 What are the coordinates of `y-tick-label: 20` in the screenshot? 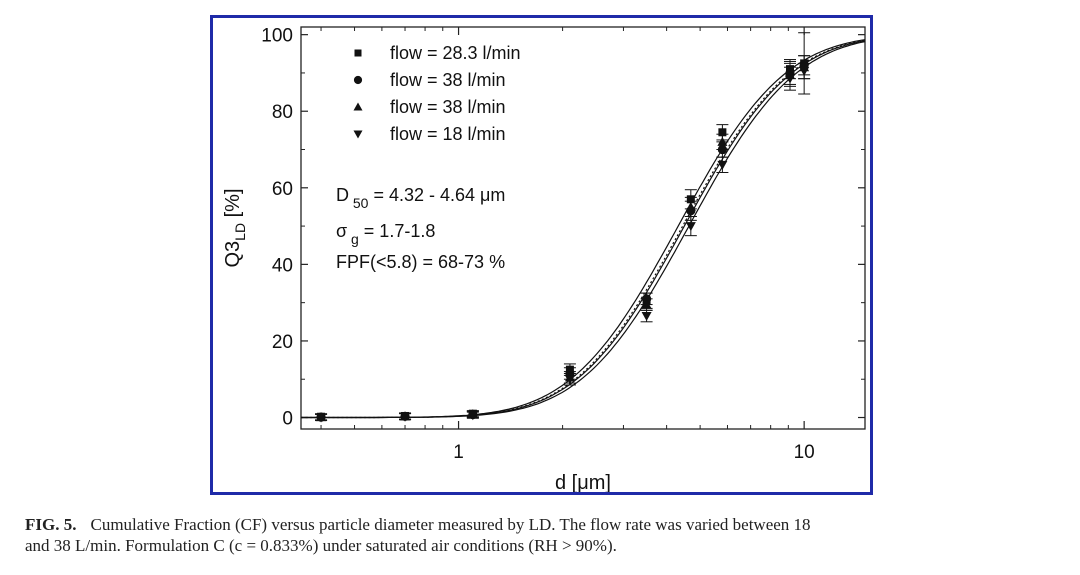 It's located at (282, 342).